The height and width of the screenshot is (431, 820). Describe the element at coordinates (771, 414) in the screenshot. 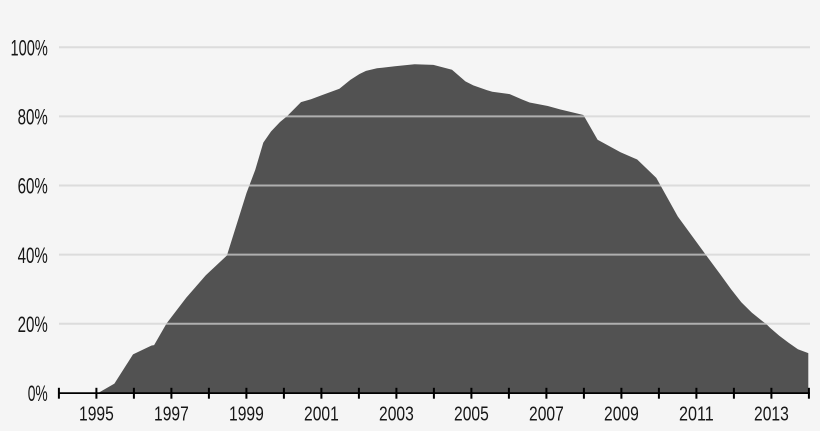

I see `svg-text: 2013` at that location.